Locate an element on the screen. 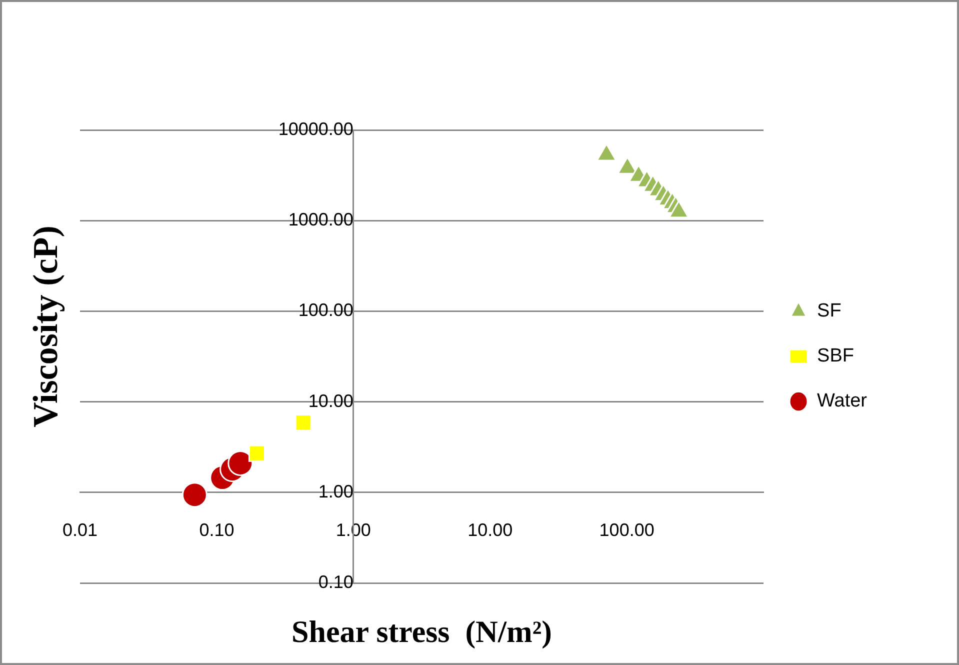 The height and width of the screenshot is (665, 959). y-tick-label: 1.00 is located at coordinates (336, 491).